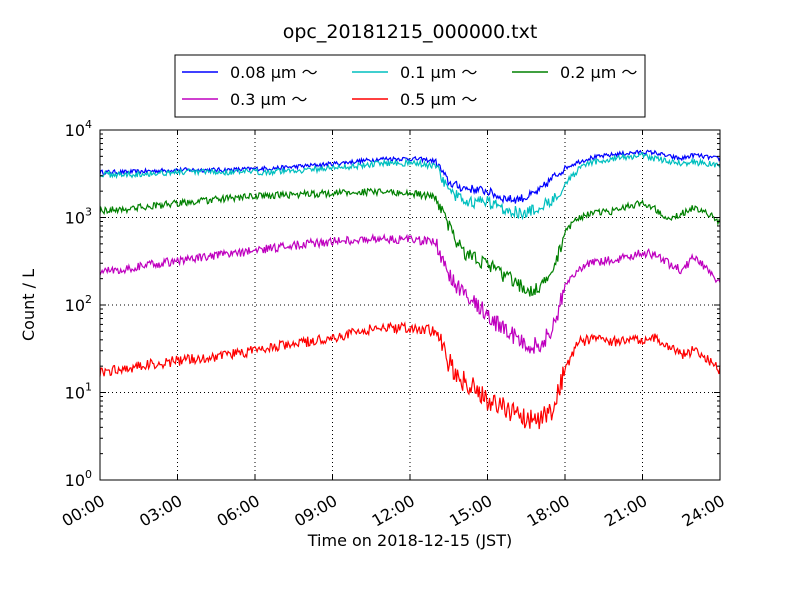 The height and width of the screenshot is (600, 800). Describe the element at coordinates (88, 124) in the screenshot. I see `y-tick-exponent: 4` at that location.